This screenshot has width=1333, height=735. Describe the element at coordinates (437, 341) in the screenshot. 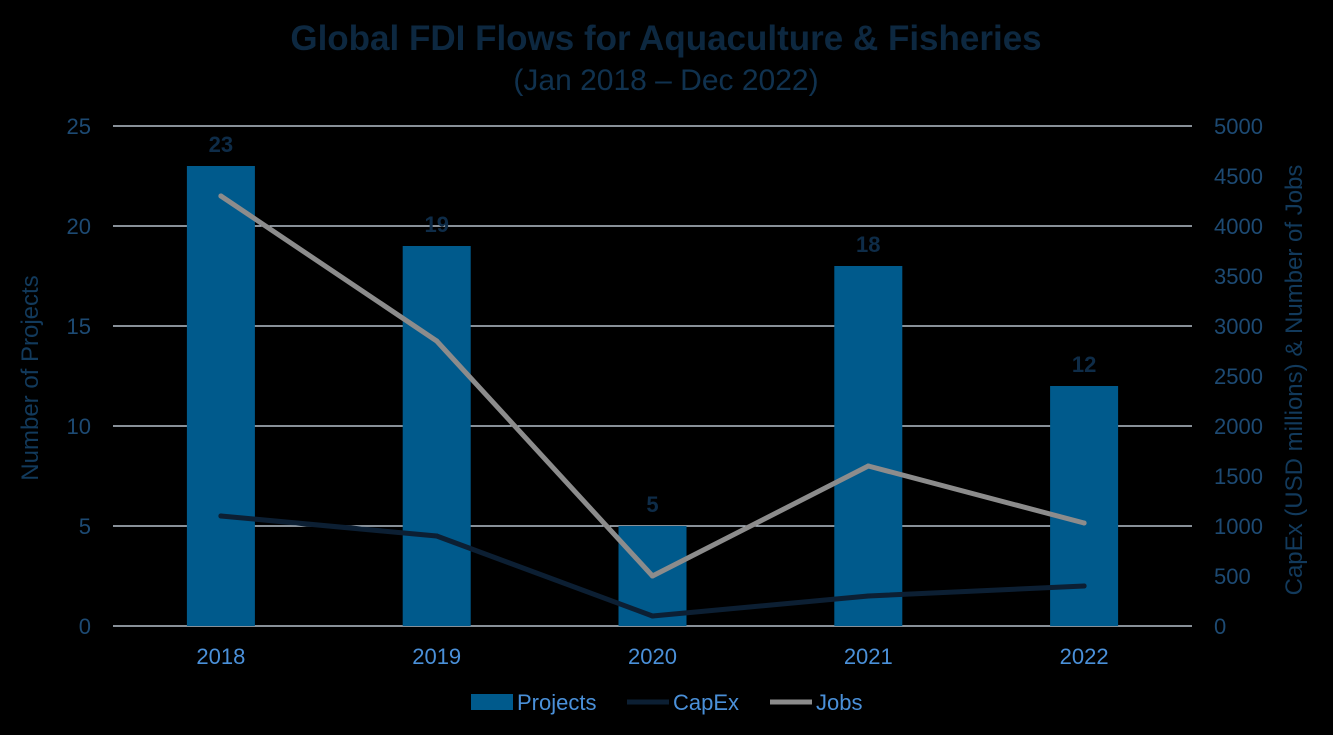

I see `point-jobs-2019` at that location.